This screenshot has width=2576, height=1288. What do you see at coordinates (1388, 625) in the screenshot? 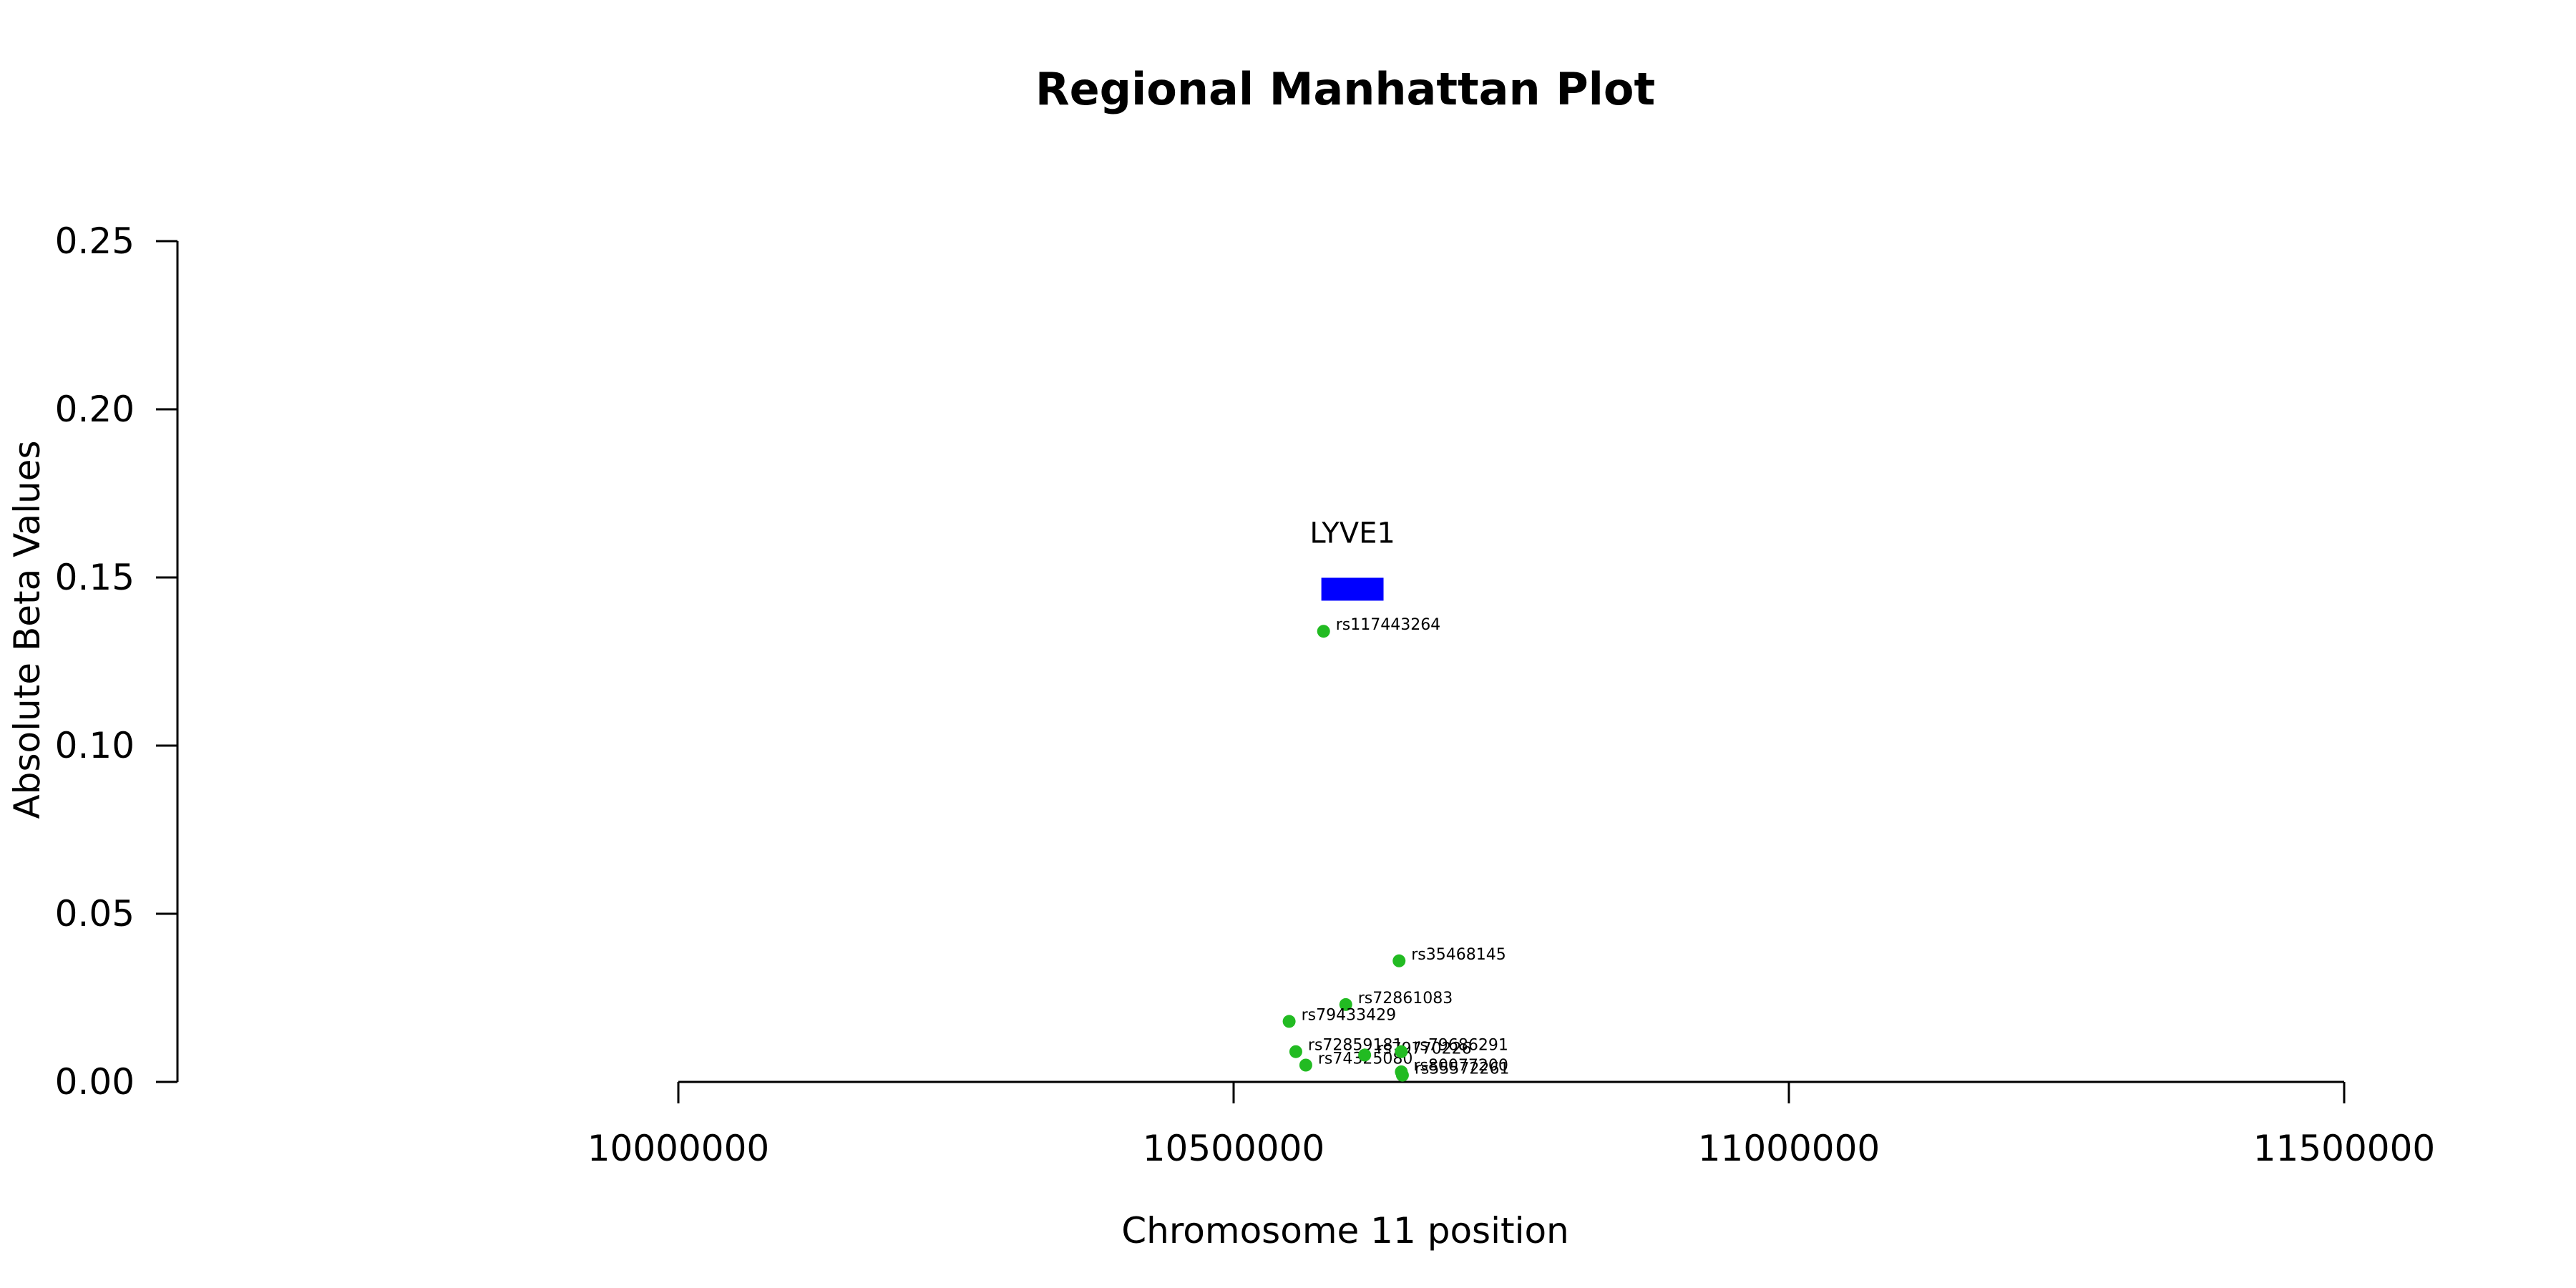
I see `snp-label: rs117443264` at bounding box center [1388, 625].